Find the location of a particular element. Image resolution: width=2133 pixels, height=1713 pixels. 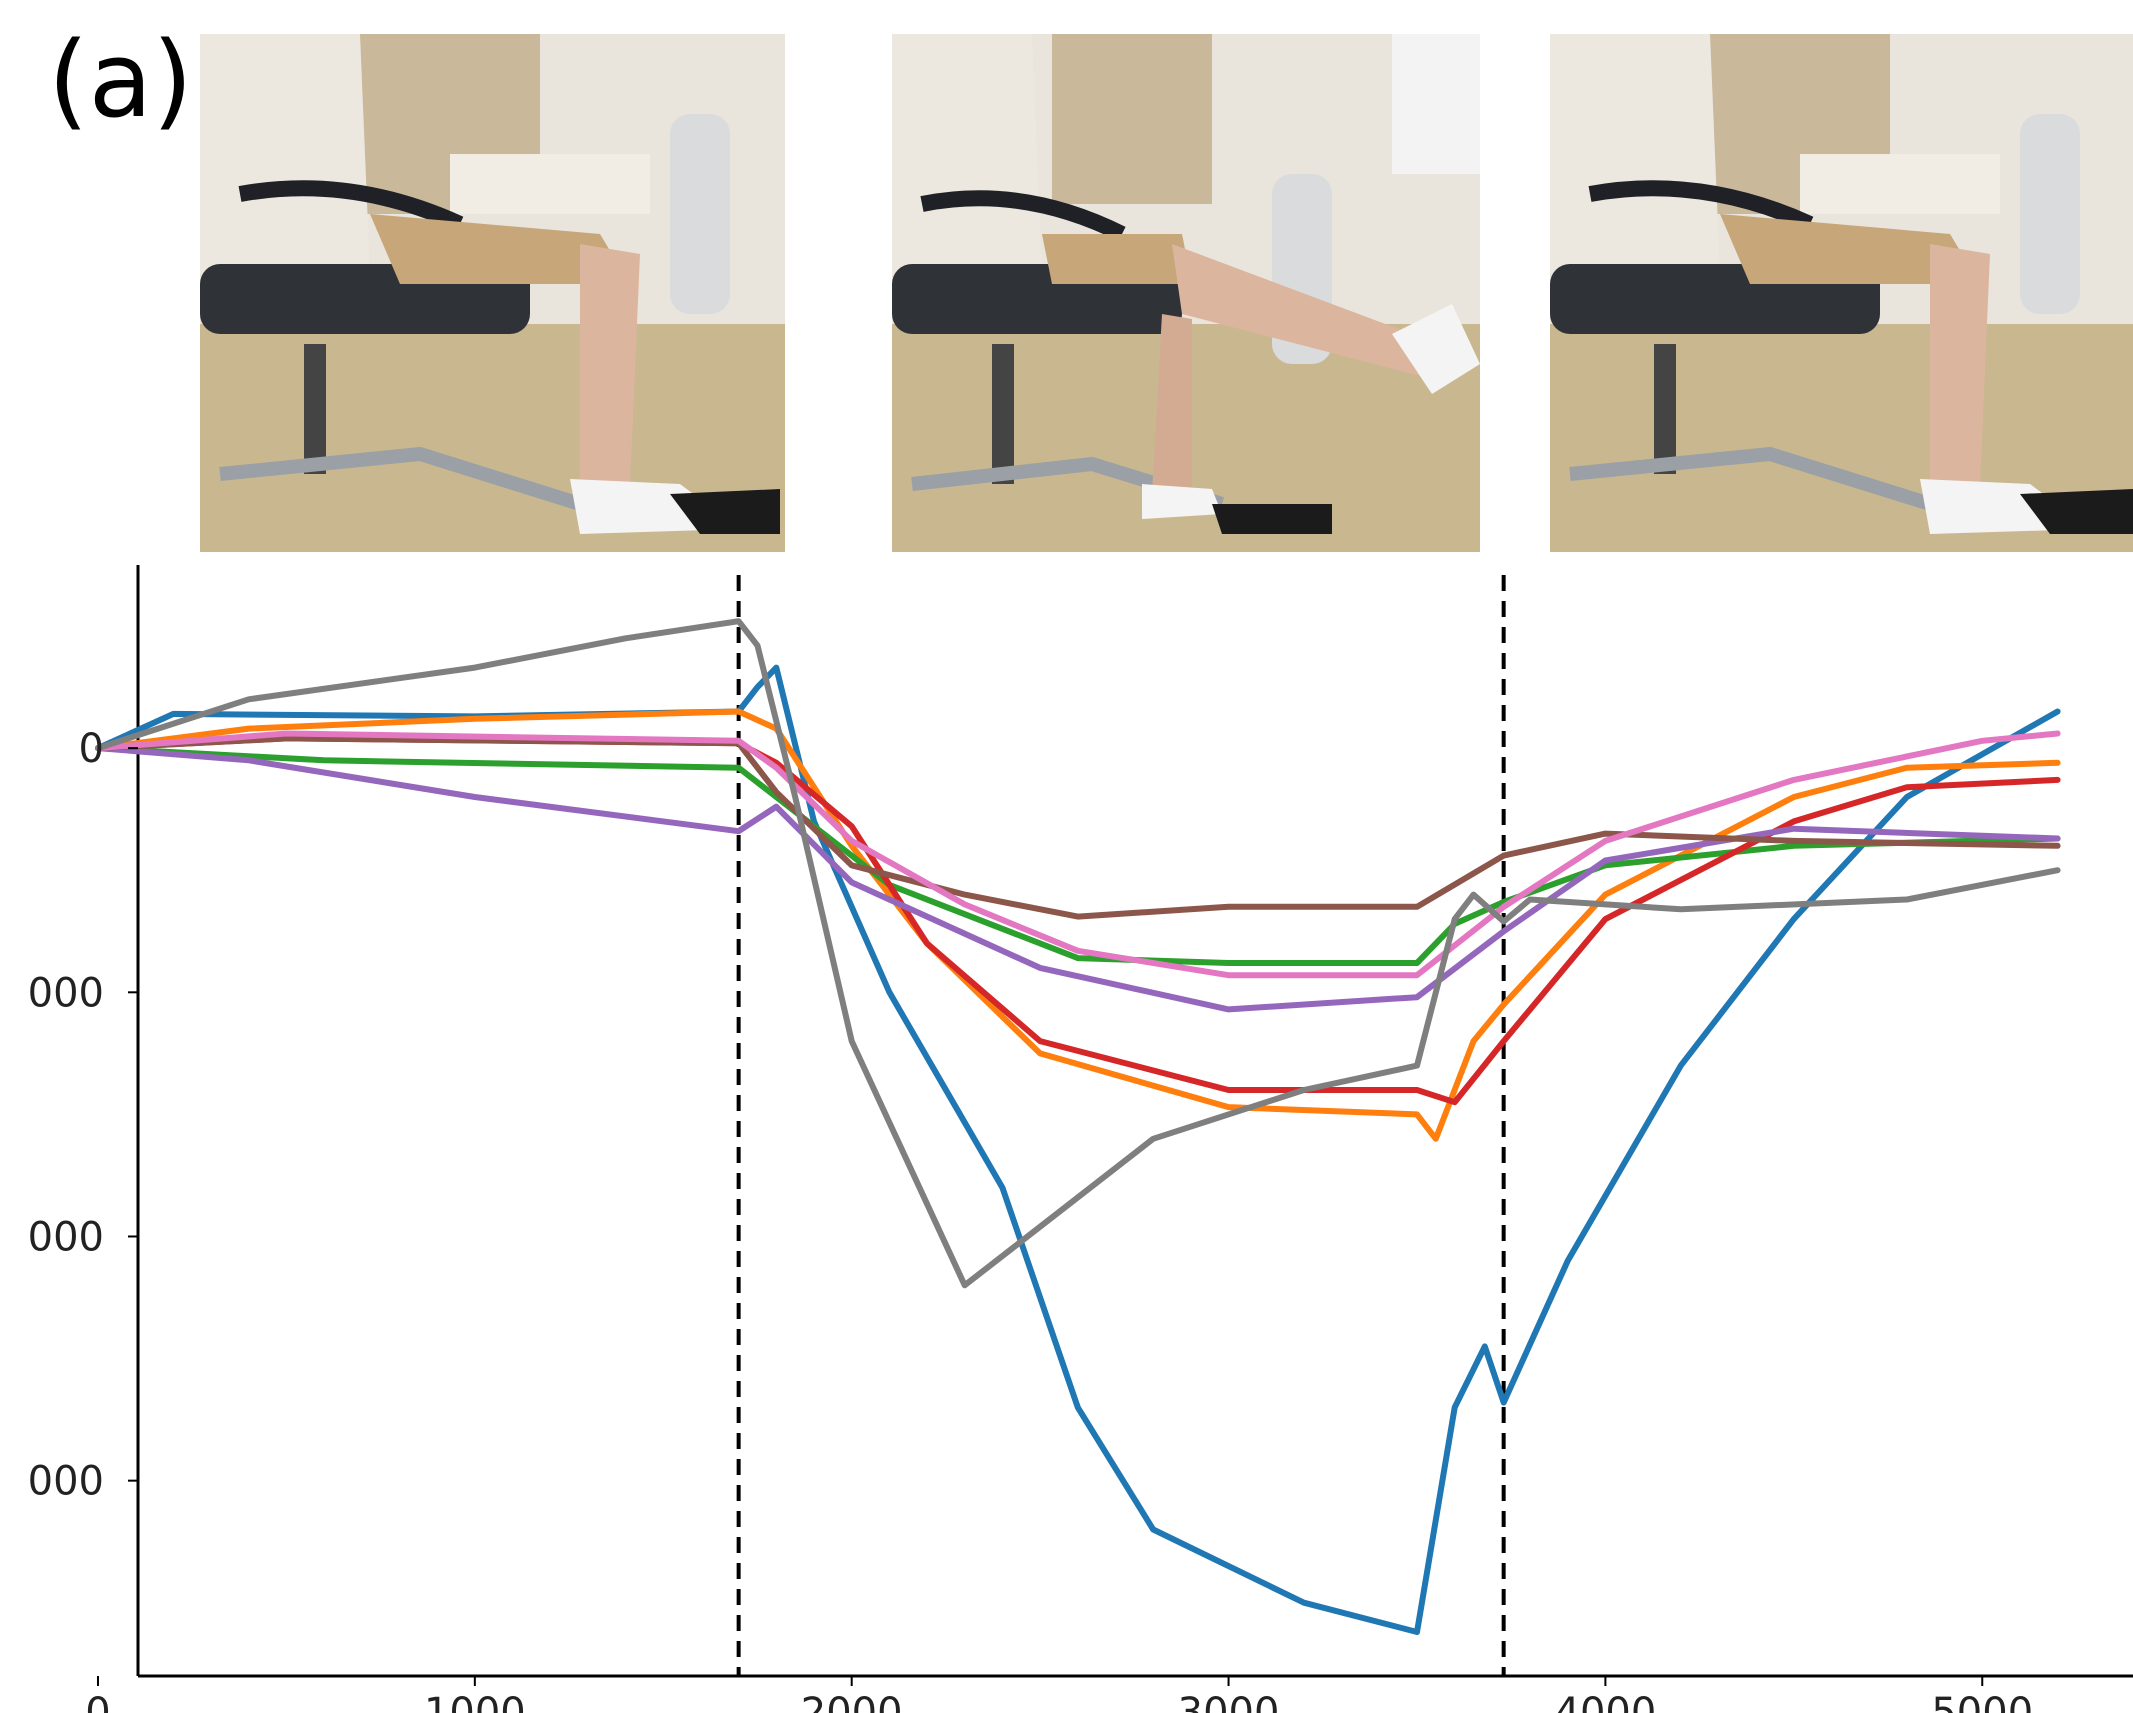

x-tick-label: 5000 is located at coordinates (1982, 1701).